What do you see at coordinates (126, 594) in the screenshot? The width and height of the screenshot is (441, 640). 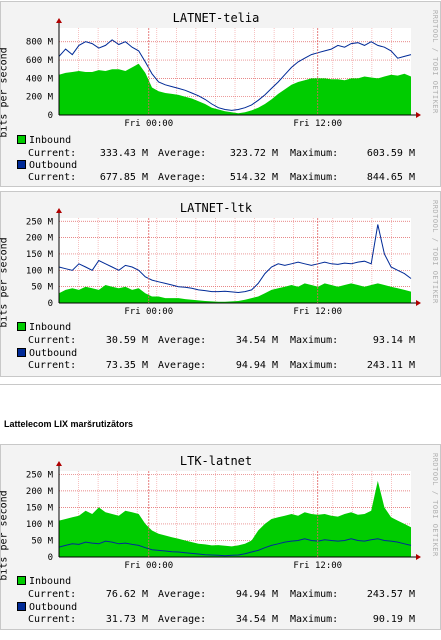 I see `stat-current: 76.62 M` at bounding box center [126, 594].